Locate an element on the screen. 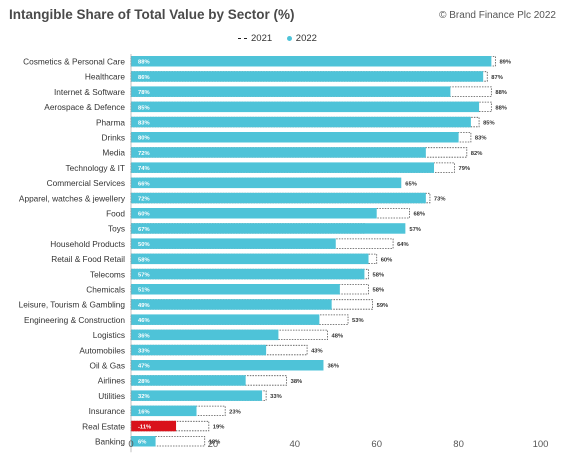 Image resolution: width=572 pixels, height=460 pixels. x-tick-label: 60 is located at coordinates (376, 444).